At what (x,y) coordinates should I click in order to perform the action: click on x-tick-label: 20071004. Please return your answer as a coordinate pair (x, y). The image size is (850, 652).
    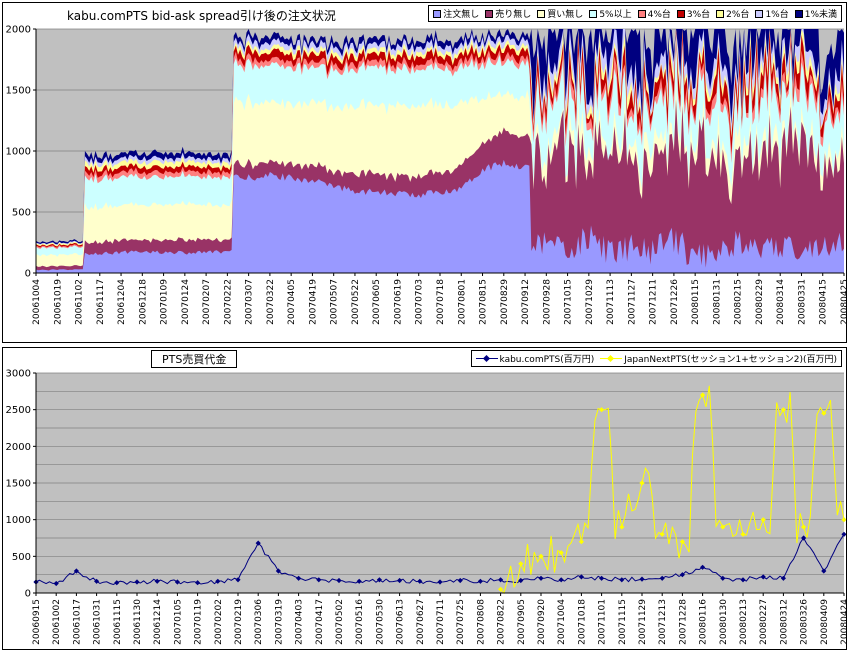
    Looking at the image, I should click on (562, 622).